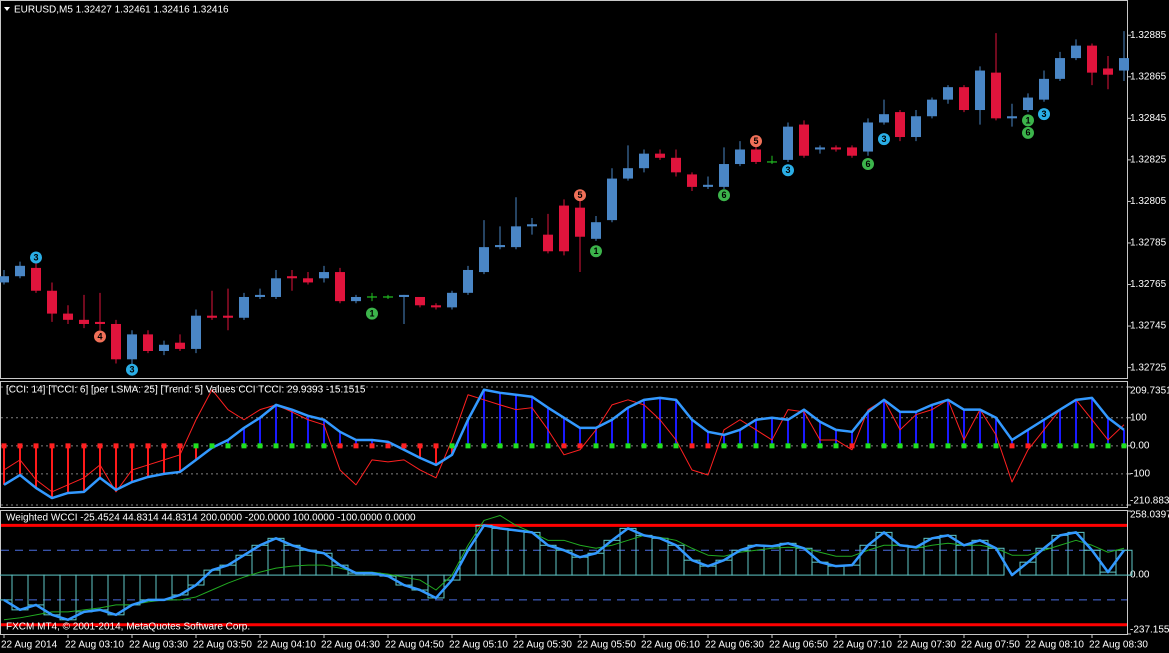 The image size is (1169, 653). What do you see at coordinates (1148, 243) in the screenshot?
I see `y-tick-label: 1.32785` at bounding box center [1148, 243].